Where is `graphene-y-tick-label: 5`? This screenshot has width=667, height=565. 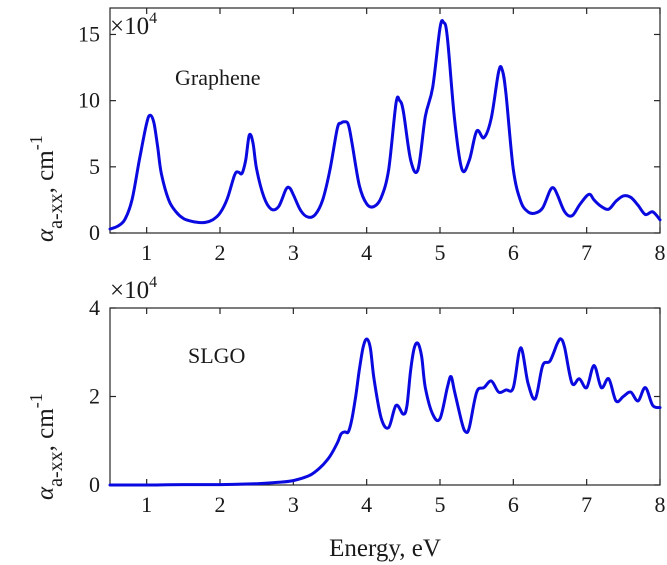 graphene-y-tick-label: 5 is located at coordinates (94, 166).